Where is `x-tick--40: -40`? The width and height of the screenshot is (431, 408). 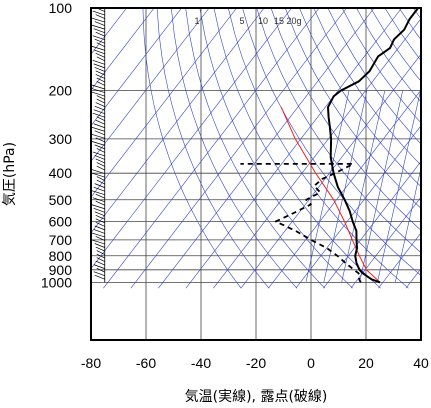 x-tick--40: -40 is located at coordinates (201, 363).